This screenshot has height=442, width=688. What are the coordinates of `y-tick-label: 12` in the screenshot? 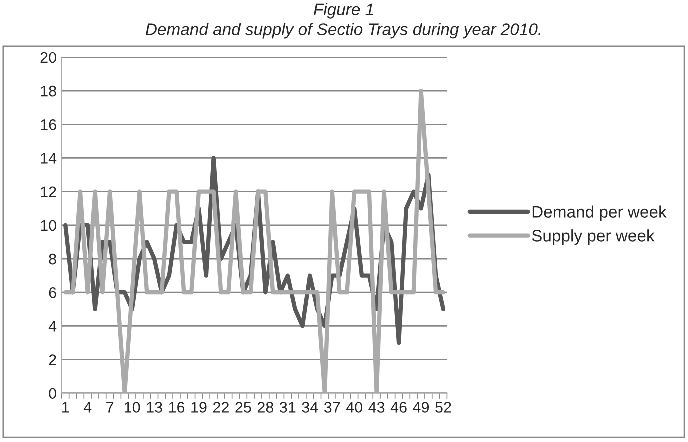 It's located at (48, 192).